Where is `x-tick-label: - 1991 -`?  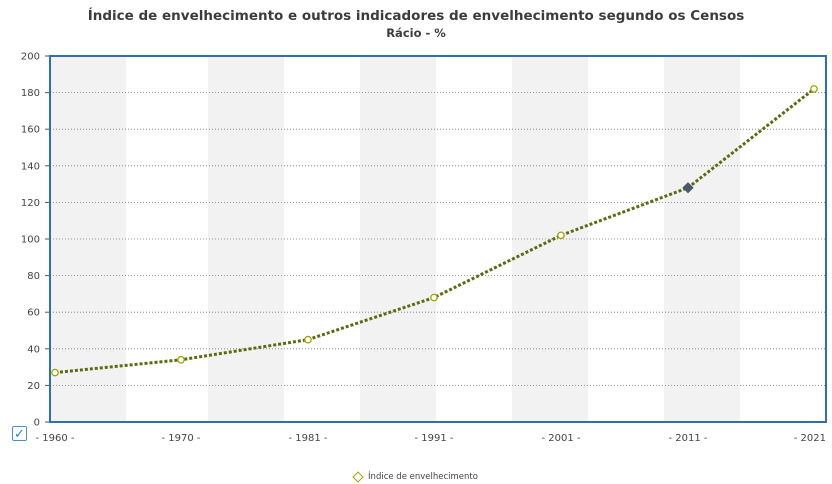
x-tick-label: - 1991 - is located at coordinates (433, 438).